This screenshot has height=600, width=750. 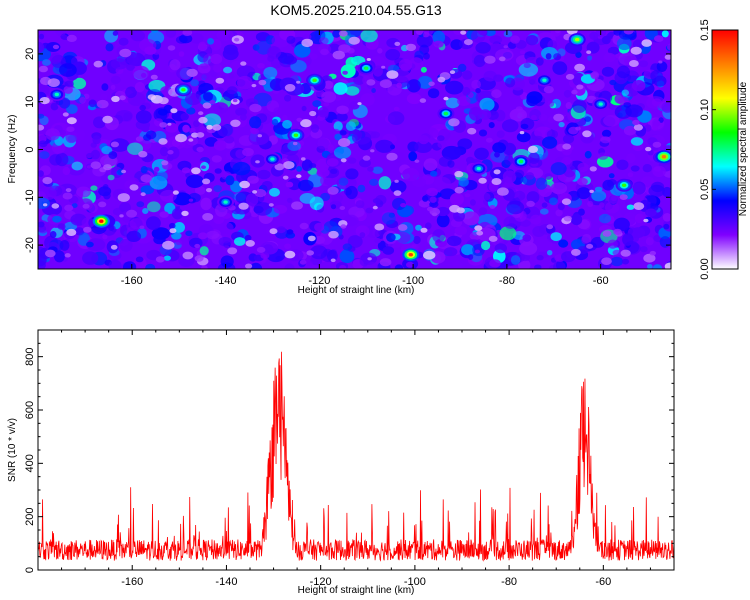 What do you see at coordinates (319, 281) in the screenshot?
I see `x-tick-label: -120` at bounding box center [319, 281].